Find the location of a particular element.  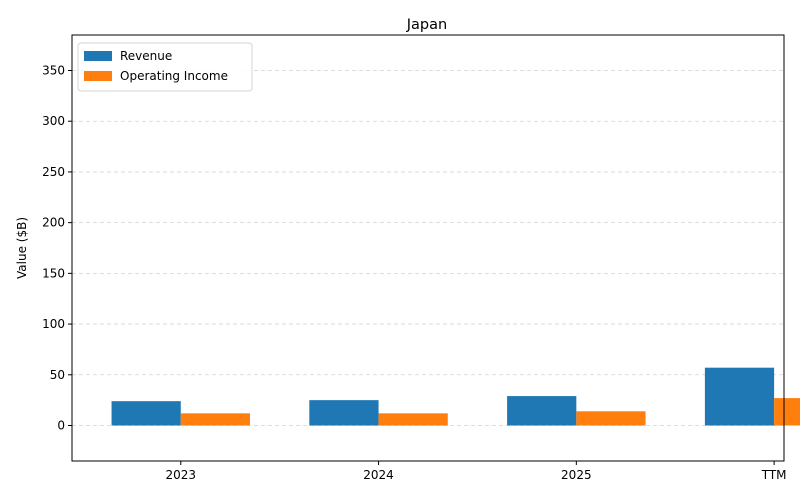

x-tick-label: 2024 is located at coordinates (378, 475).